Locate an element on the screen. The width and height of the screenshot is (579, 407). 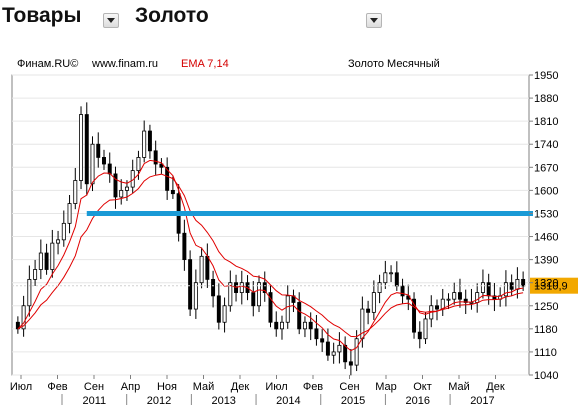
year-label: 2015 is located at coordinates (353, 401).